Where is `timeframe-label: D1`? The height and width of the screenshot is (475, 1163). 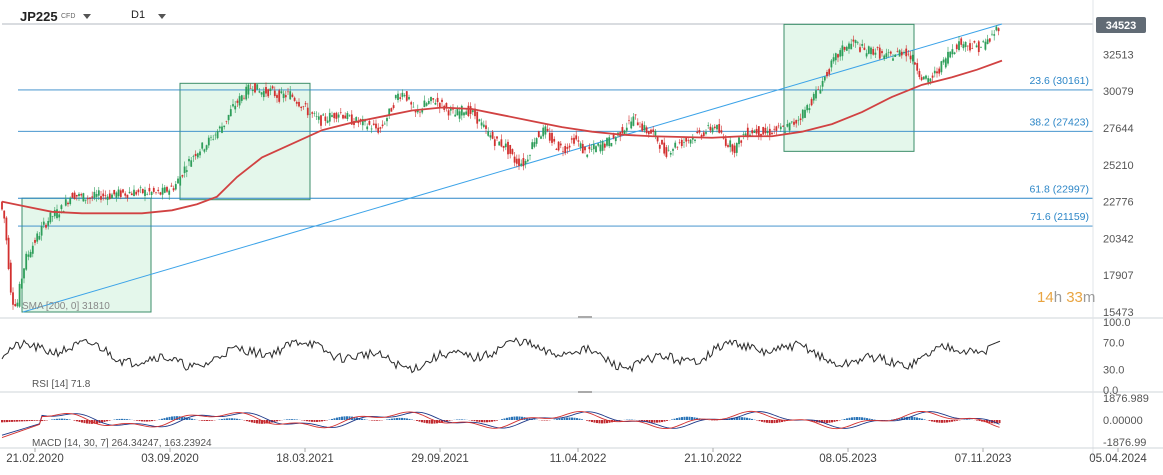 timeframe-label: D1 is located at coordinates (138, 15).